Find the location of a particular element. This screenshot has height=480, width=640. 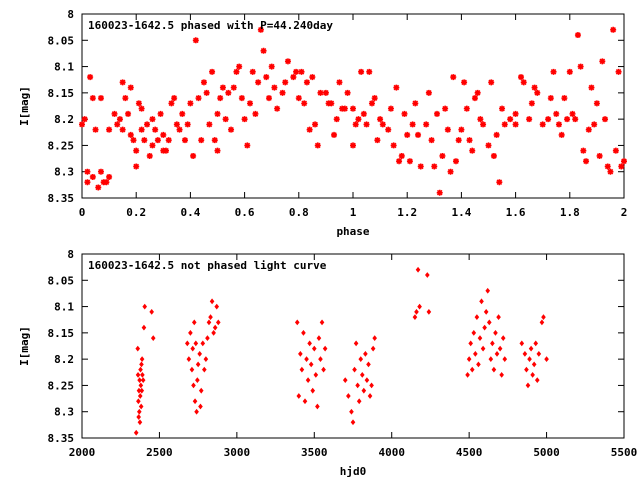

x-tick-label: 3000 is located at coordinates (237, 452).